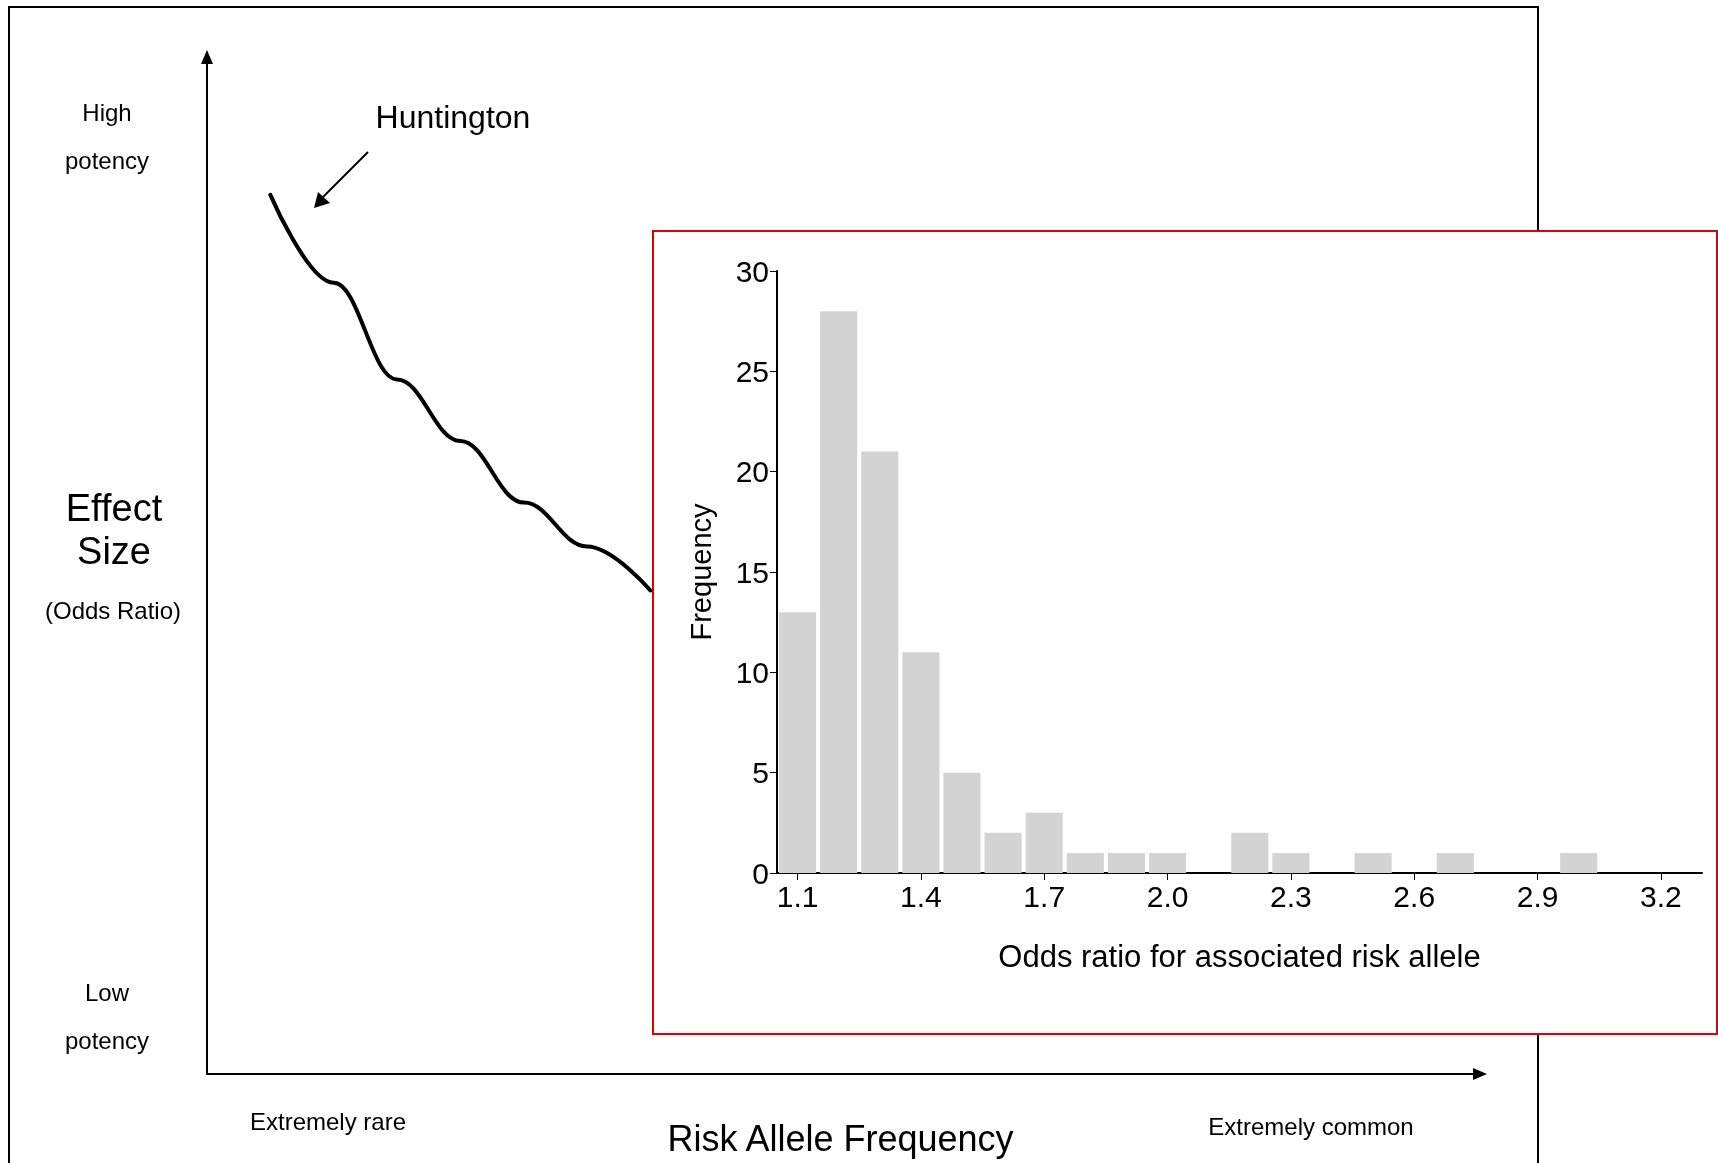 The height and width of the screenshot is (1163, 1718). I want to click on x-tick-label: 1.4, so click(921, 896).